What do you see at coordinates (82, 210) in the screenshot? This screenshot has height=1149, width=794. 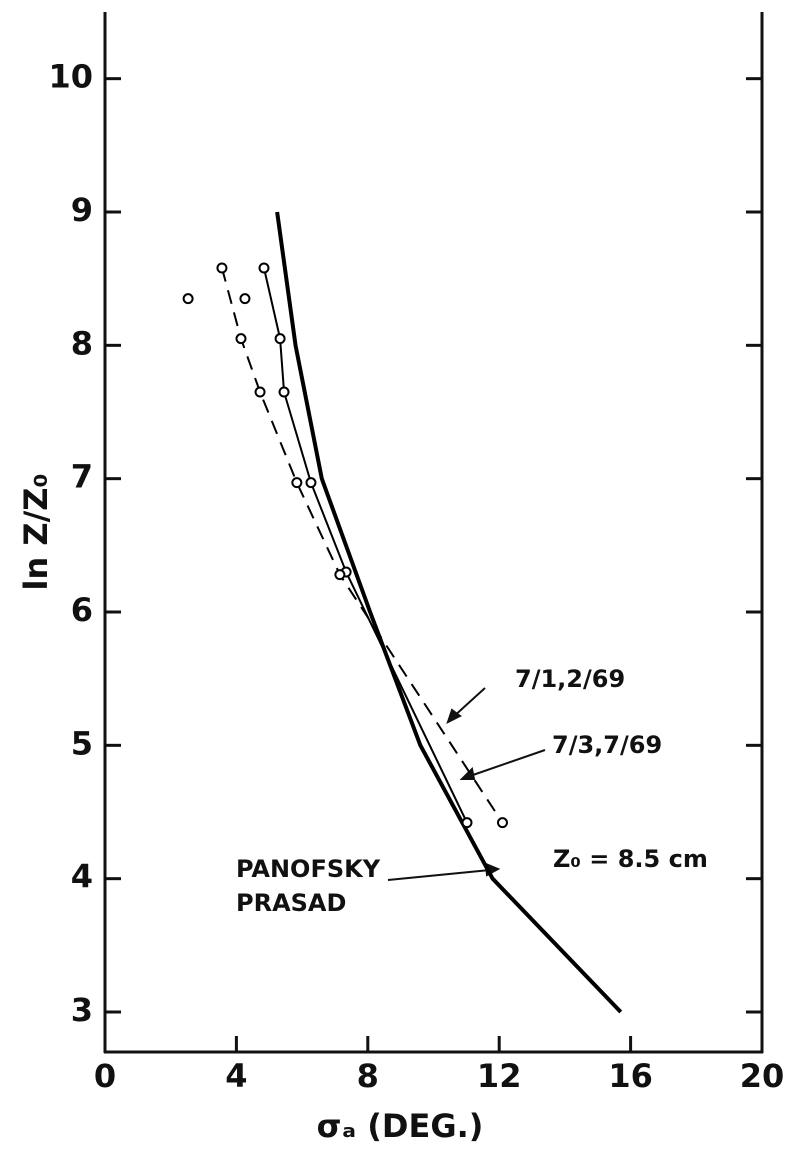 I see `y-tick-label: 9` at bounding box center [82, 210].